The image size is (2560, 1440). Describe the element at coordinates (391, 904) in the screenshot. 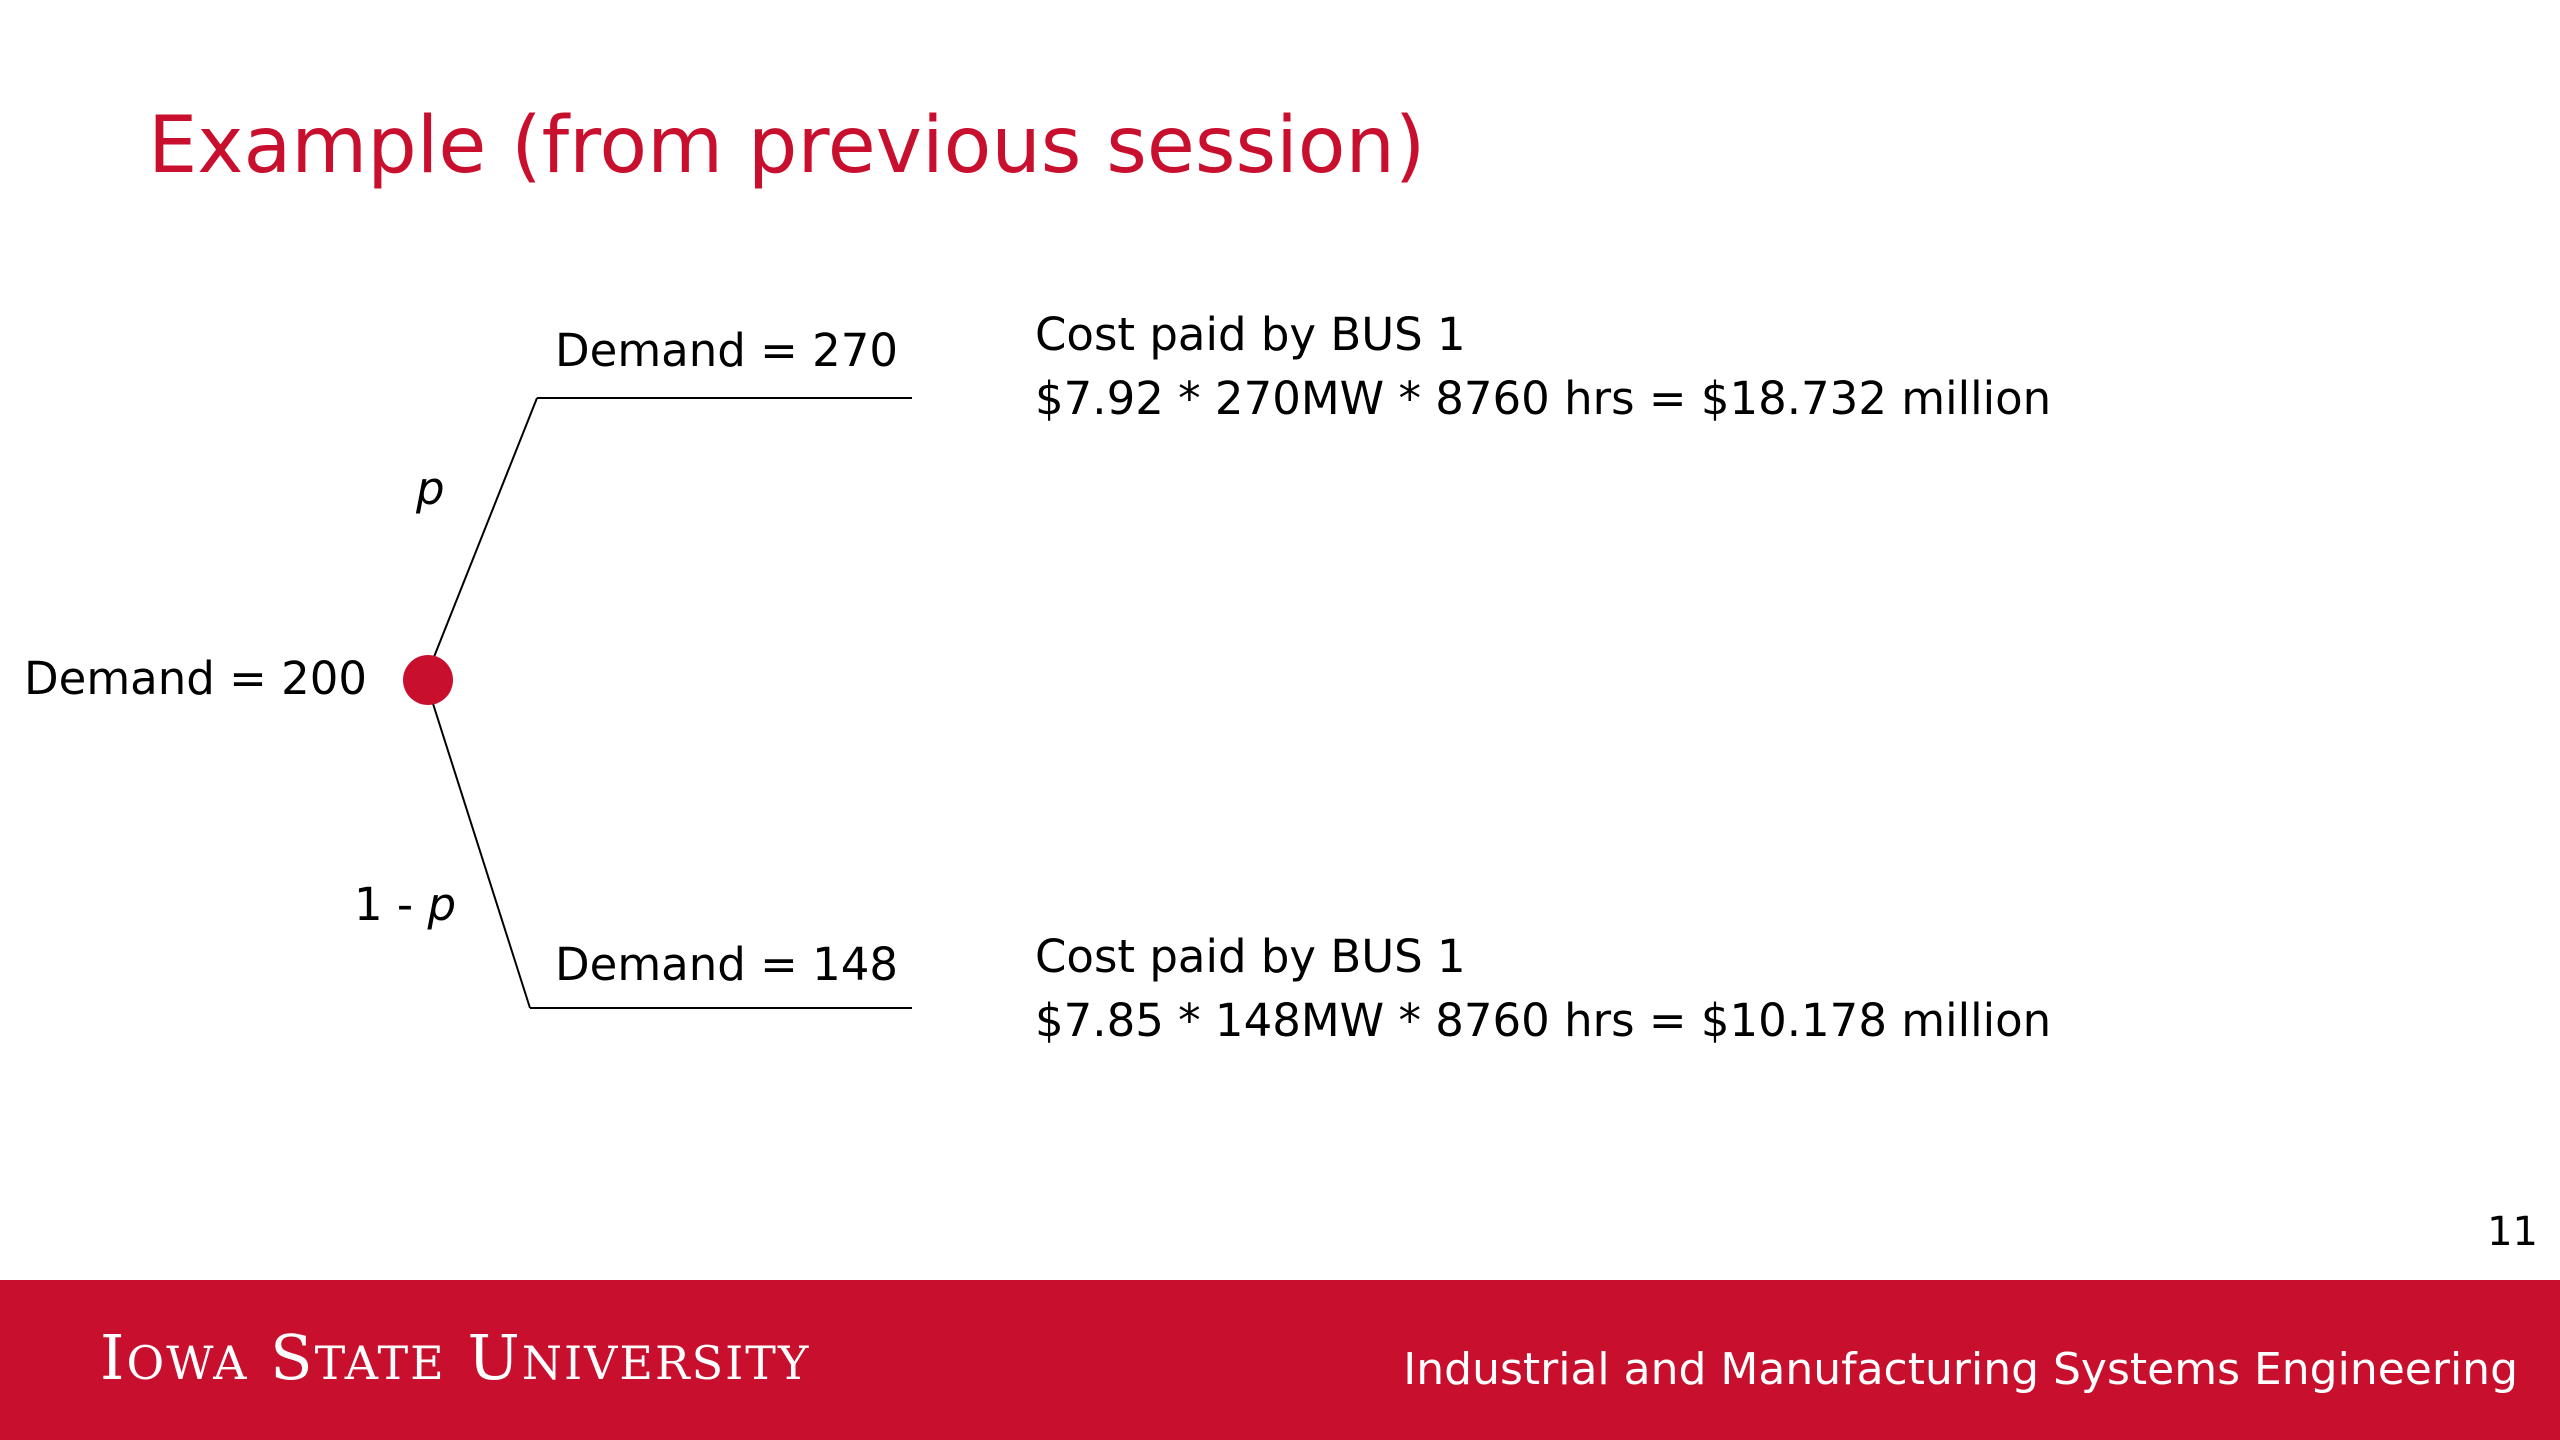

I see `lower-probability-prefix: 1 -` at that location.